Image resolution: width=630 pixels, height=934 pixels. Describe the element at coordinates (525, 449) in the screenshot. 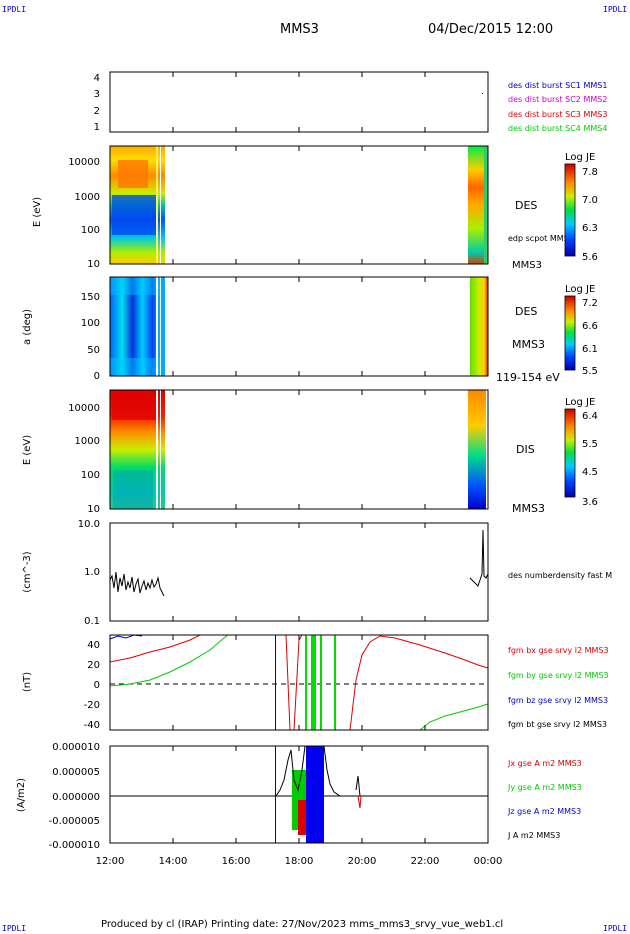

I see `dis-e-label: DIS` at that location.